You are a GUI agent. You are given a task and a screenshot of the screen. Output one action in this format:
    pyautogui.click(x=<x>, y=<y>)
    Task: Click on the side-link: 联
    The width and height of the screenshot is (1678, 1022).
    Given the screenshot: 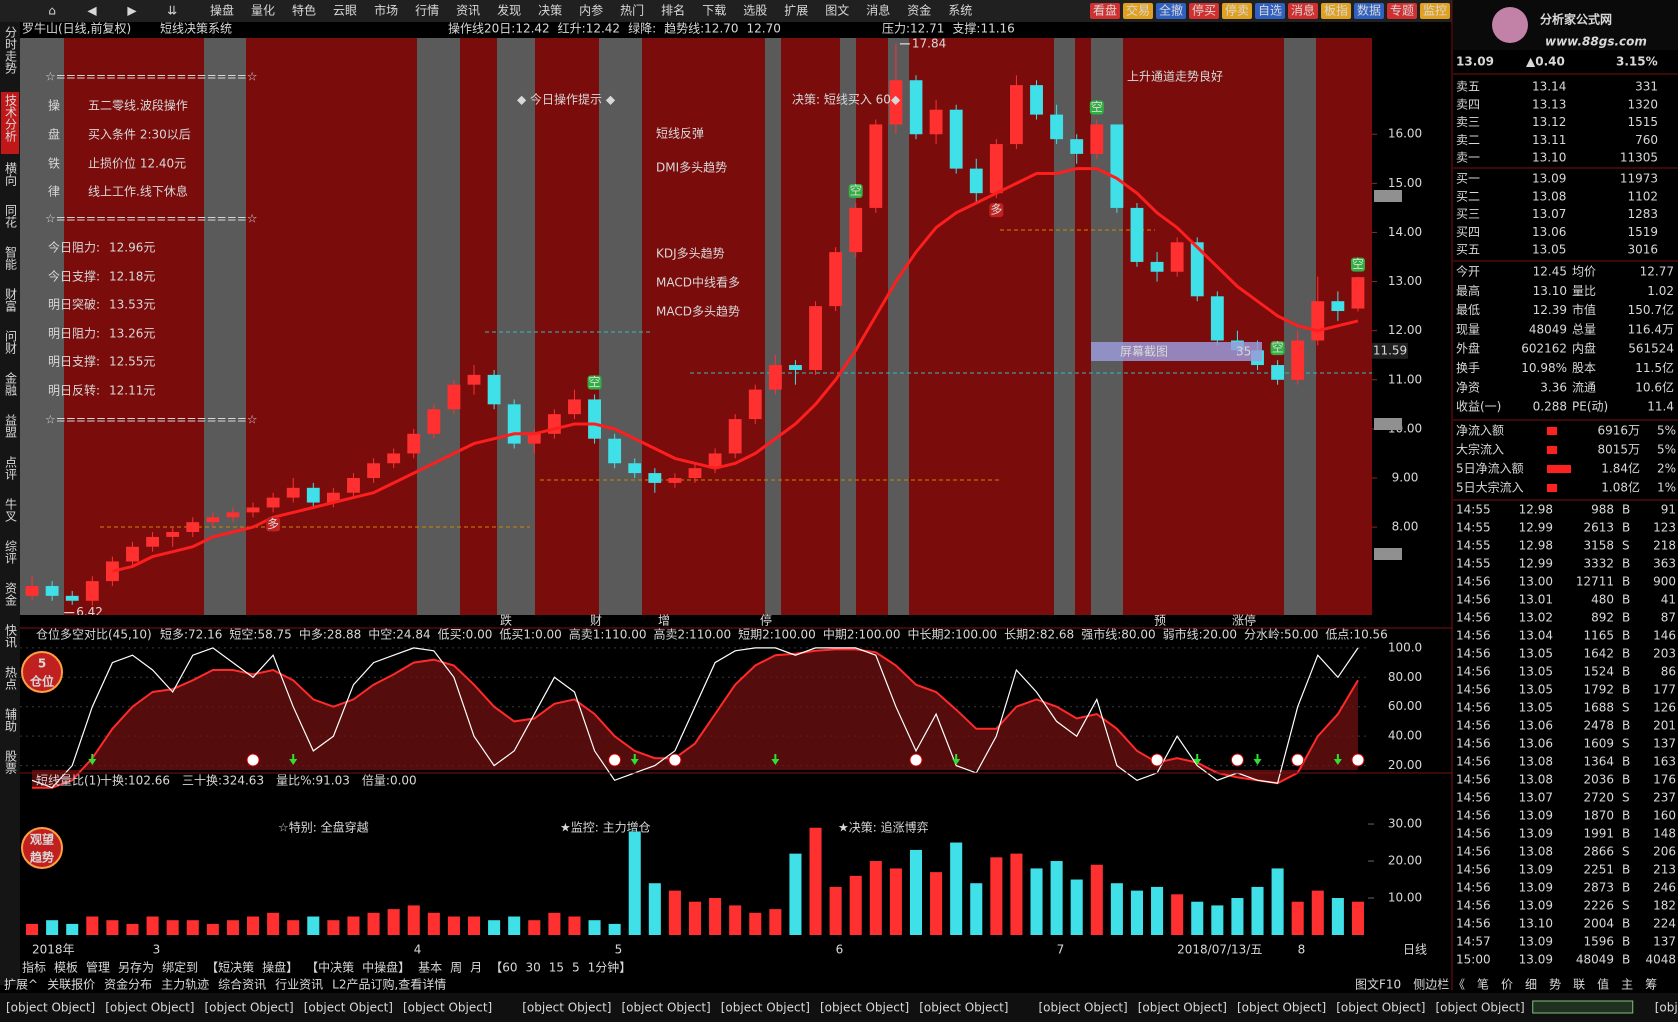 What is the action you would take?
    pyautogui.click(x=1579, y=985)
    